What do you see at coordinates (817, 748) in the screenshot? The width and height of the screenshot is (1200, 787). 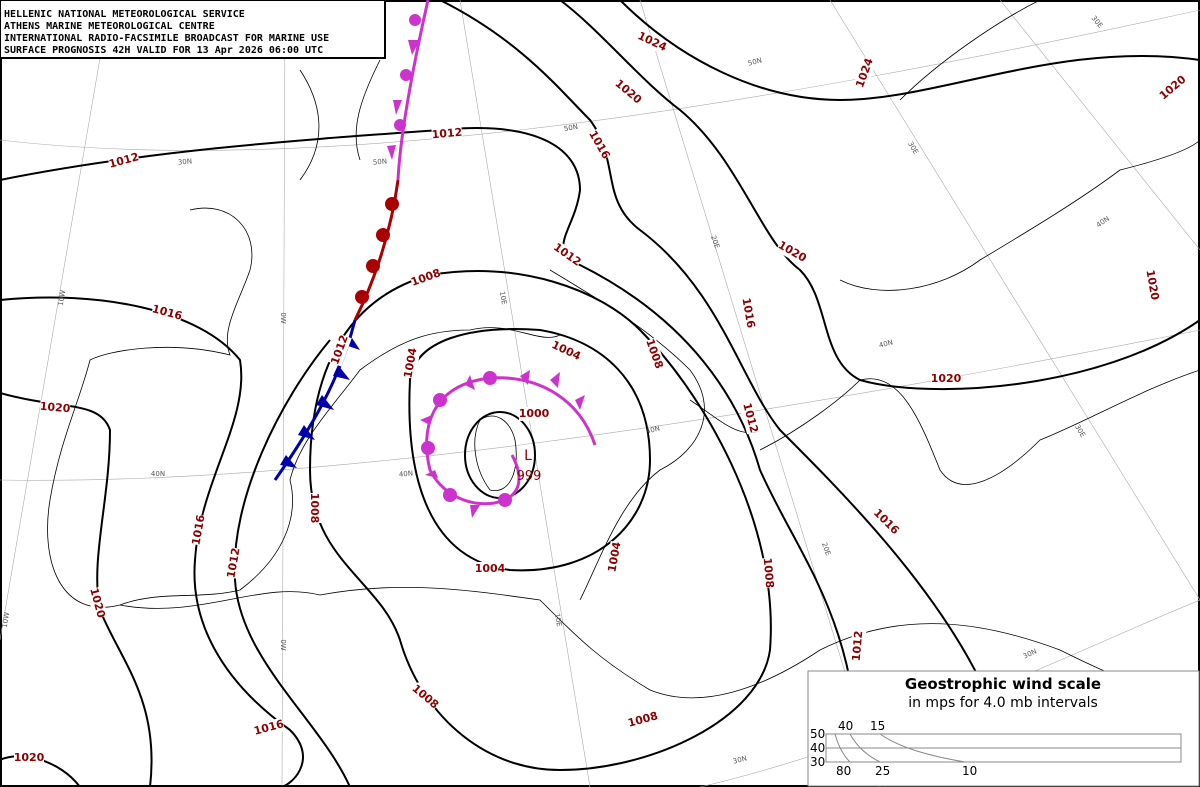 I see `scale-lat: 40` at bounding box center [817, 748].